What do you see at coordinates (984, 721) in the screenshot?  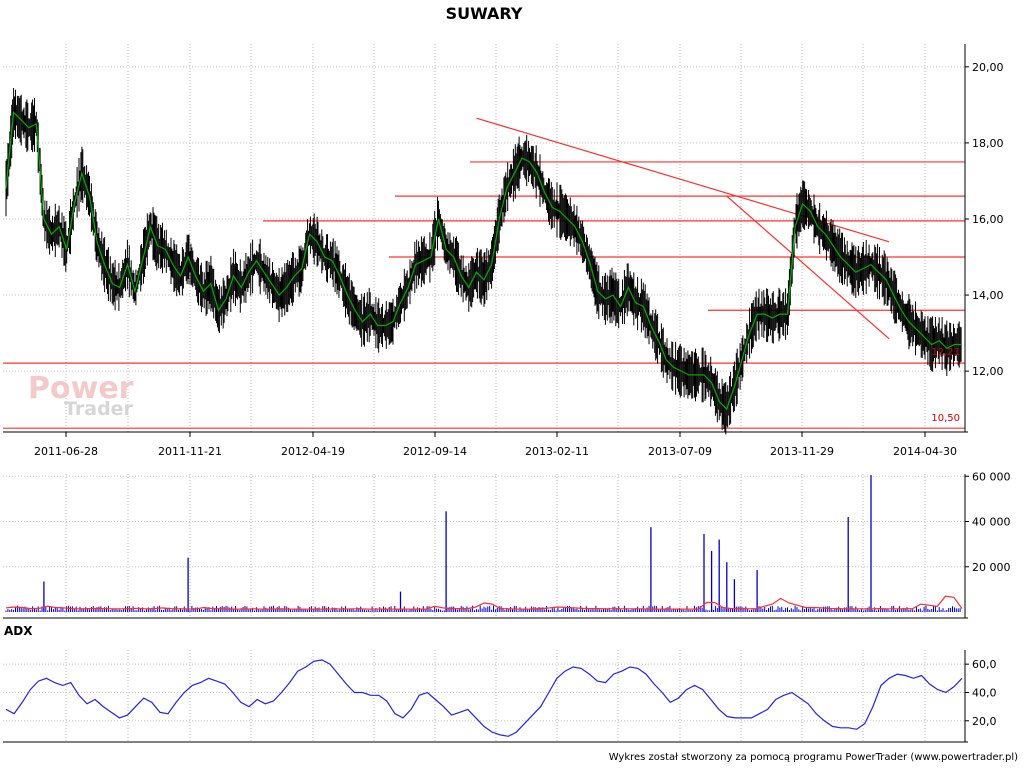 I see `adx-y-tick-label: 20,0` at bounding box center [984, 721].